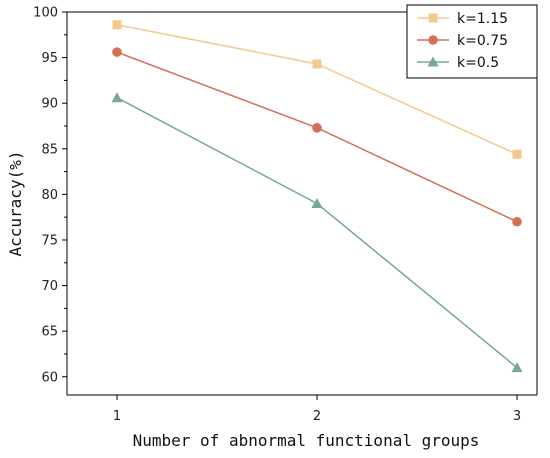  I want to click on legend-label: k=0.75, so click(482, 41).